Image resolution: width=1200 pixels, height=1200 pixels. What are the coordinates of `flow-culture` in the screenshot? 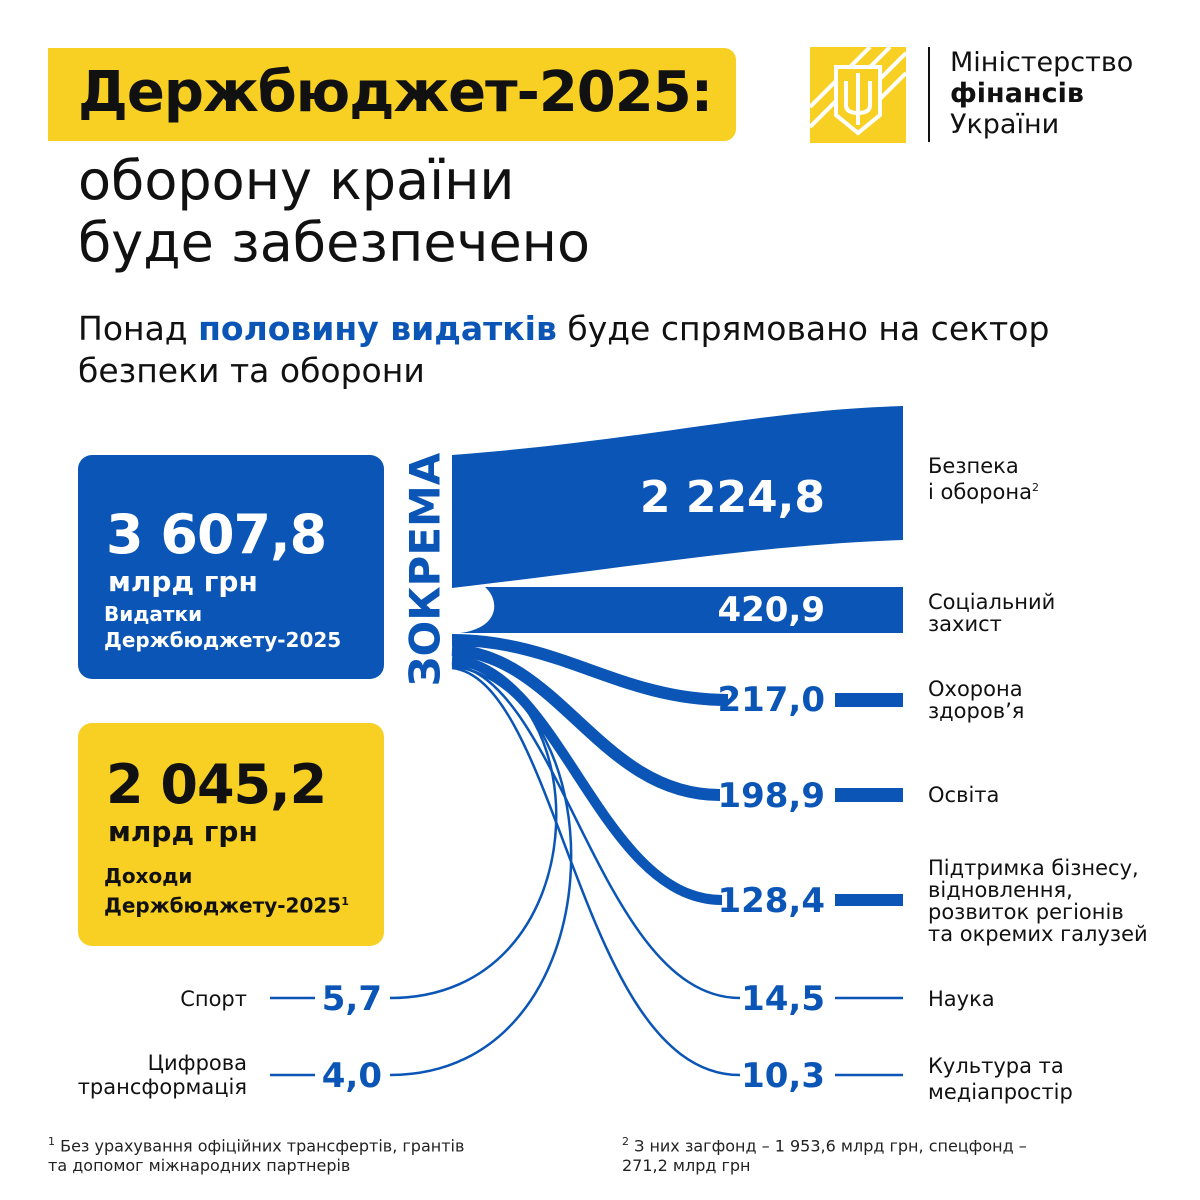 It's located at (677, 871).